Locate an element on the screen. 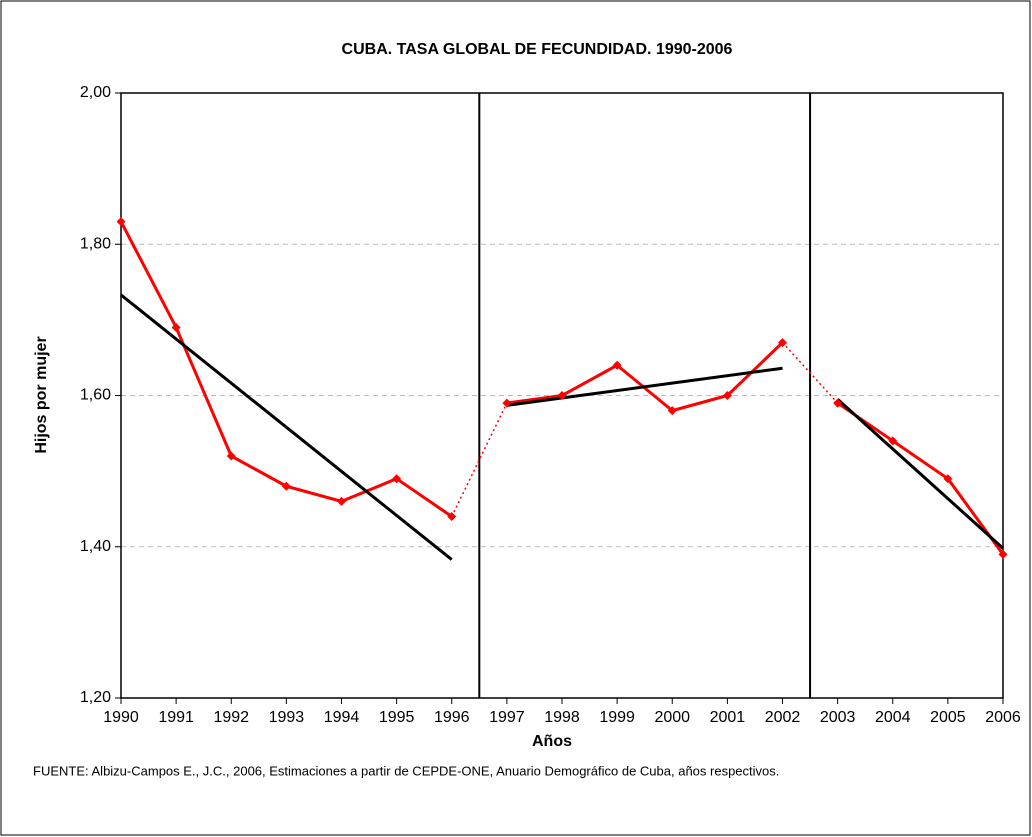 Image resolution: width=1032 pixels, height=837 pixels. x-tick-label: 1996 is located at coordinates (452, 717).